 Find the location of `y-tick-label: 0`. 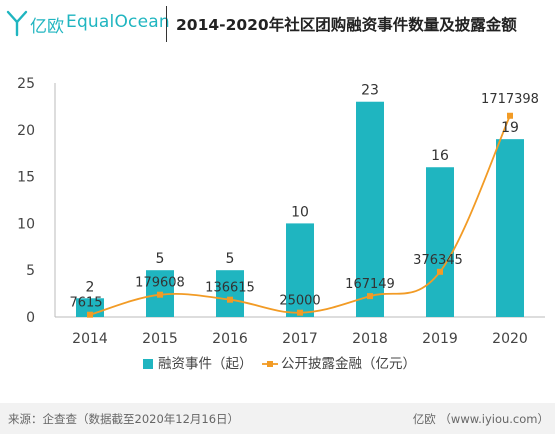

y-tick-label: 0 is located at coordinates (30, 318).